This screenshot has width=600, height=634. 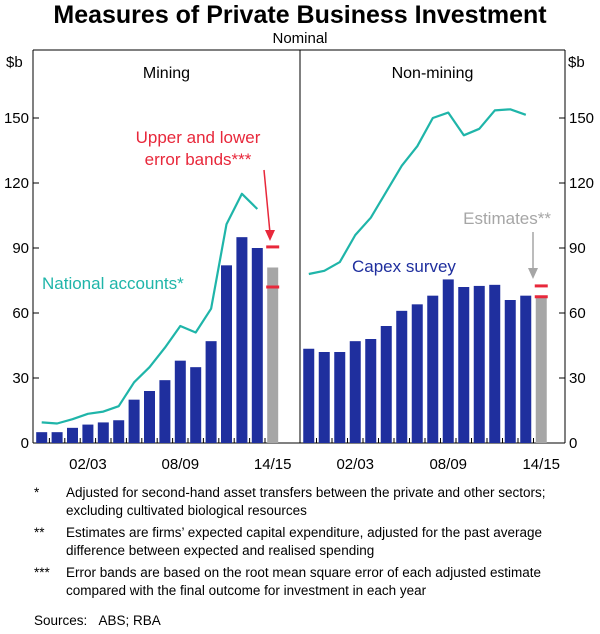 What do you see at coordinates (16, 118) in the screenshot?
I see `y-tick-label-left: 150` at bounding box center [16, 118].